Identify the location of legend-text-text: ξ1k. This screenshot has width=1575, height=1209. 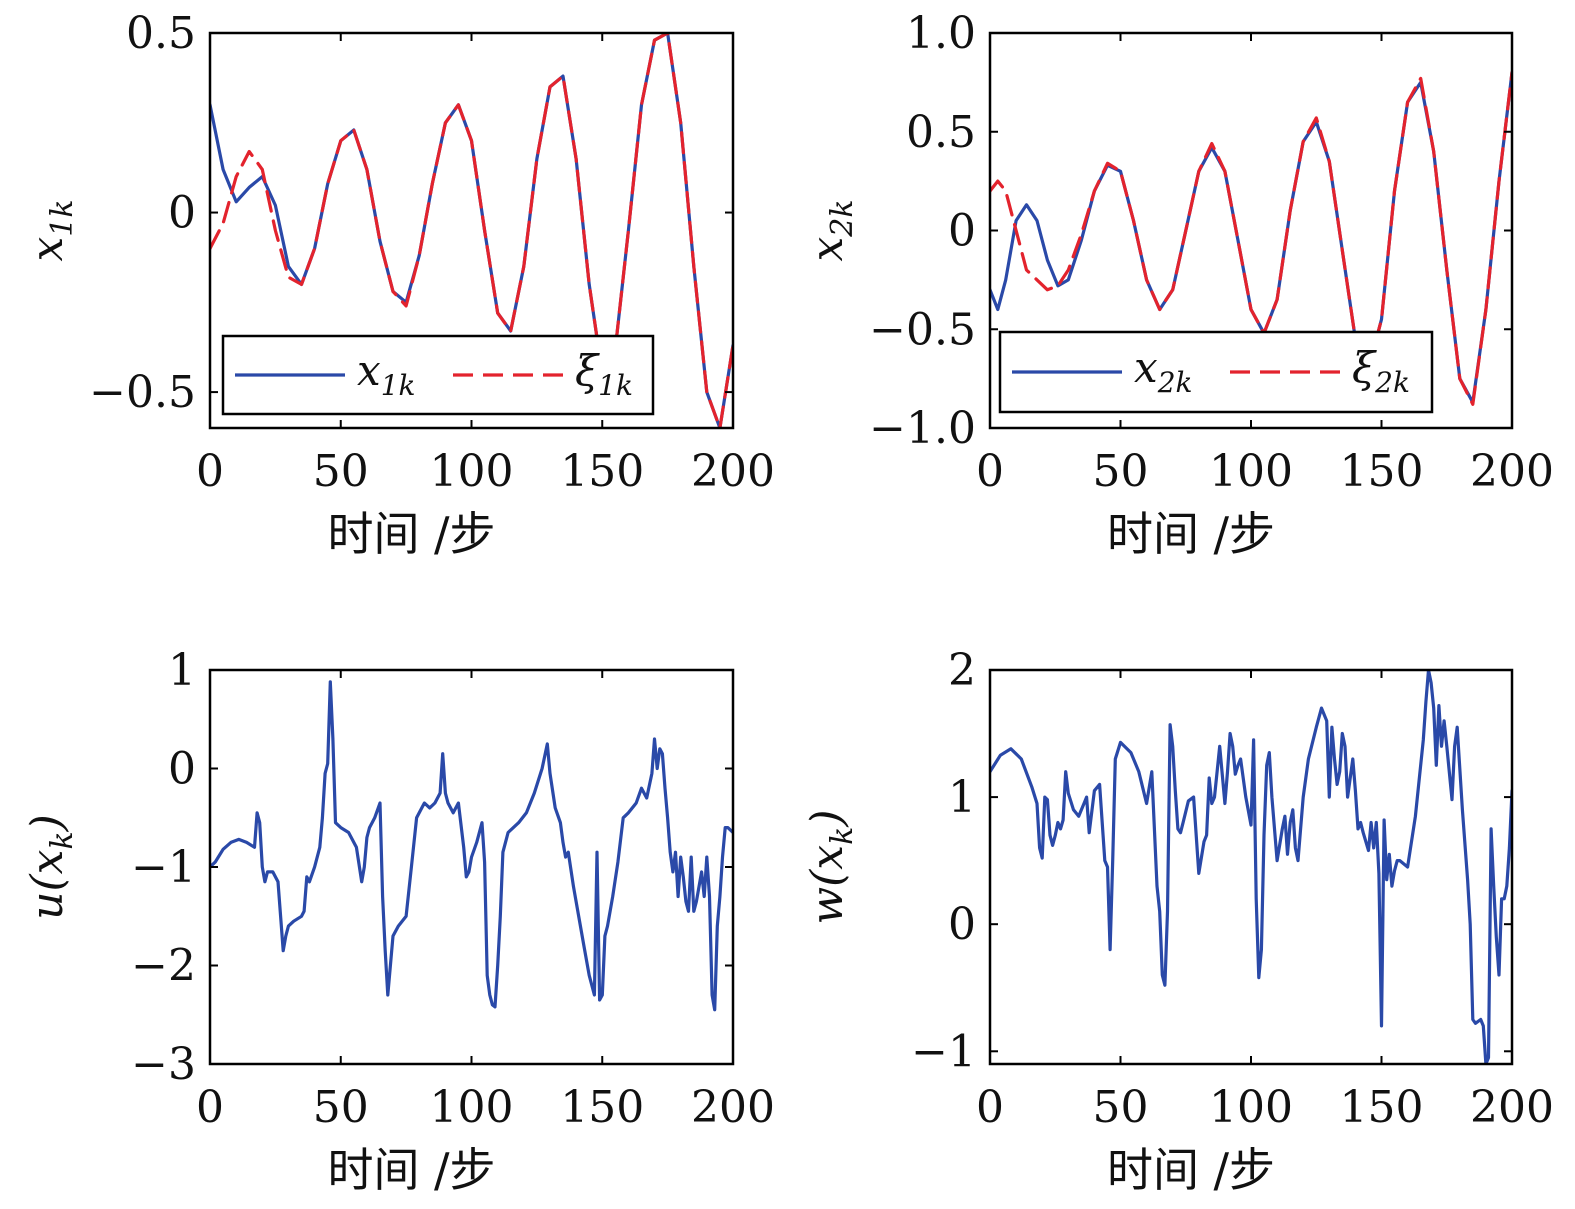
(604, 374).